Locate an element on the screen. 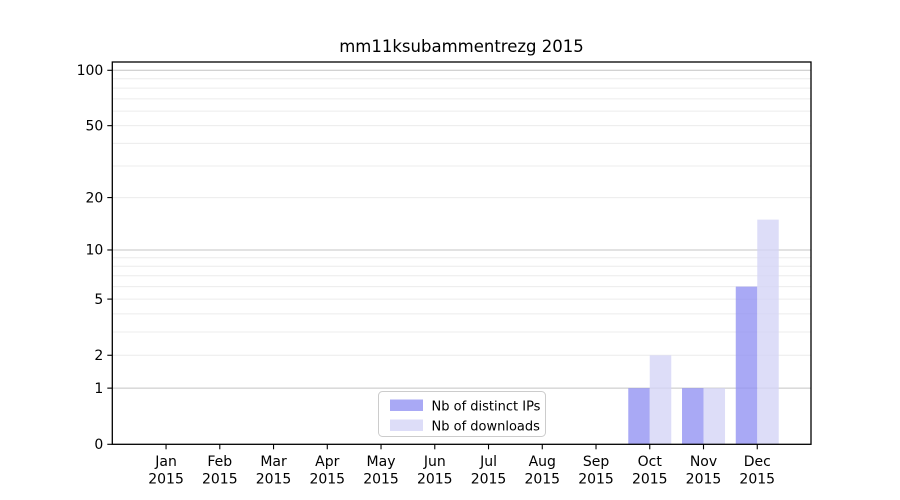 Image resolution: width=900 pixels, height=500 pixels. chart-title: mm11ksubammentrezg 2015 is located at coordinates (461, 46).